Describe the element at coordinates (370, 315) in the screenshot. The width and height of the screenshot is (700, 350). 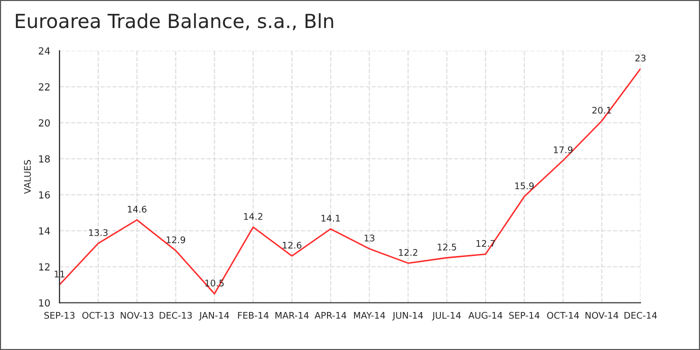
I see `x-tick-label: MAY-14` at that location.